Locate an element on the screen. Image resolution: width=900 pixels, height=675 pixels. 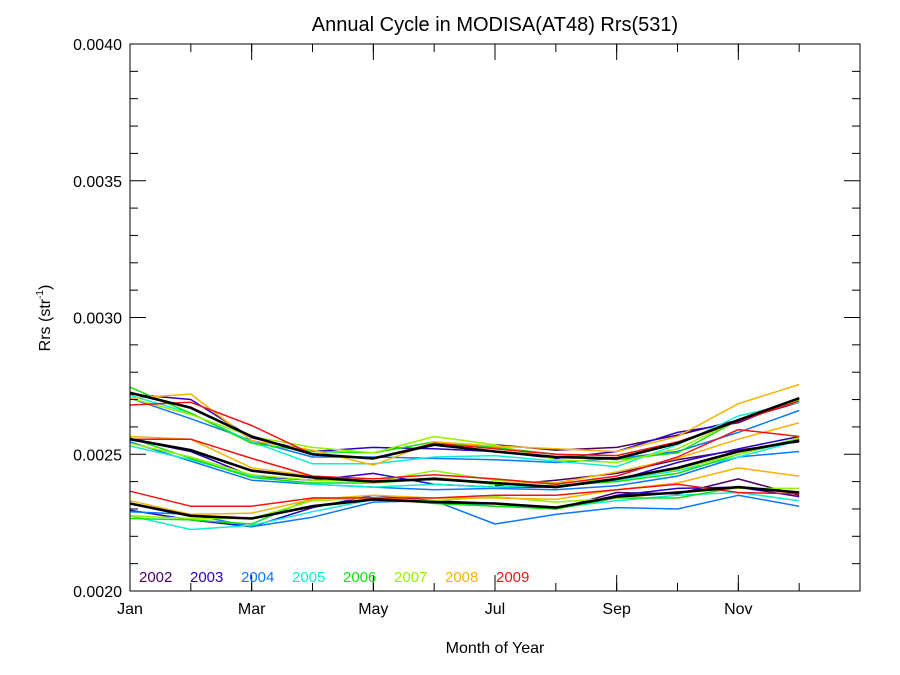
y-axis-label-superscript: -1 is located at coordinates (40, 294).